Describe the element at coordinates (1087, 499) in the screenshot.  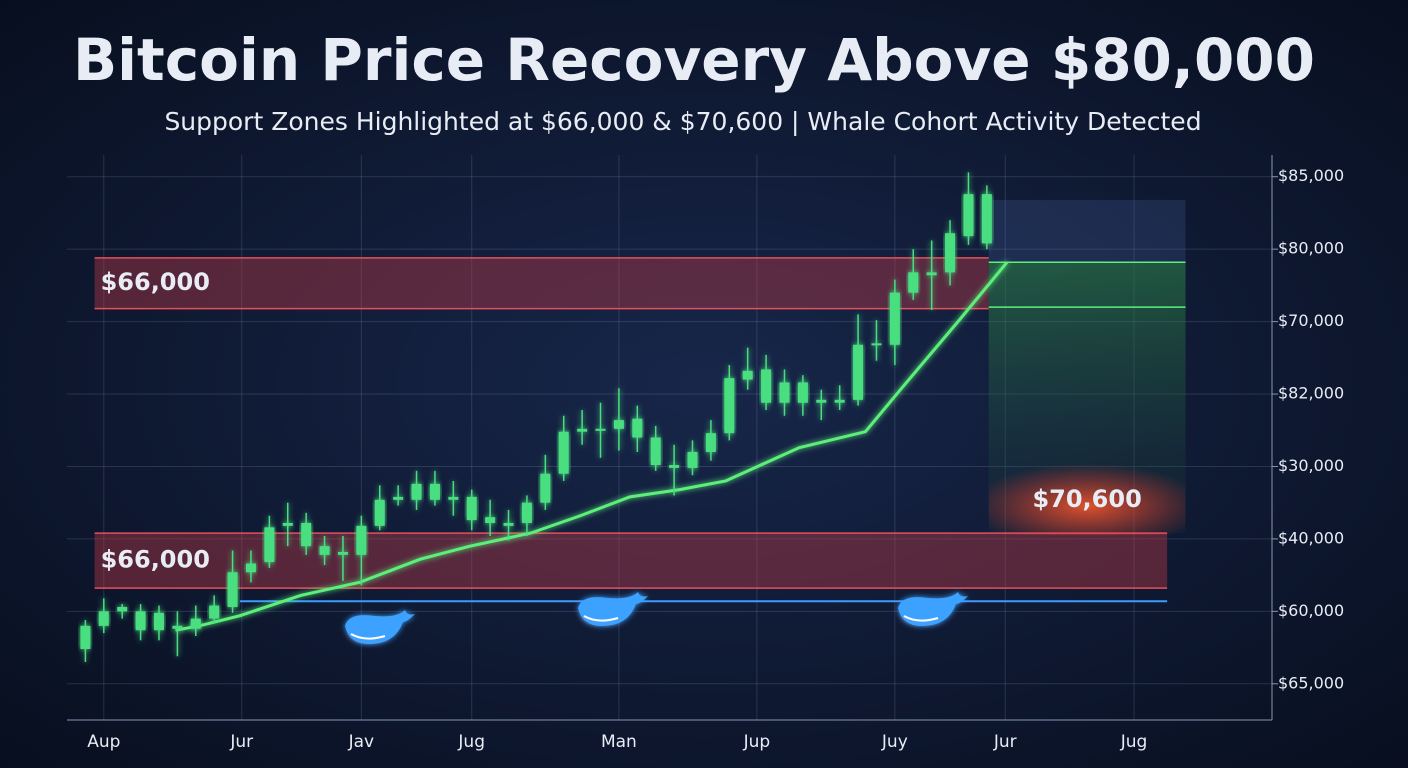
I see `annotation-glow` at that location.